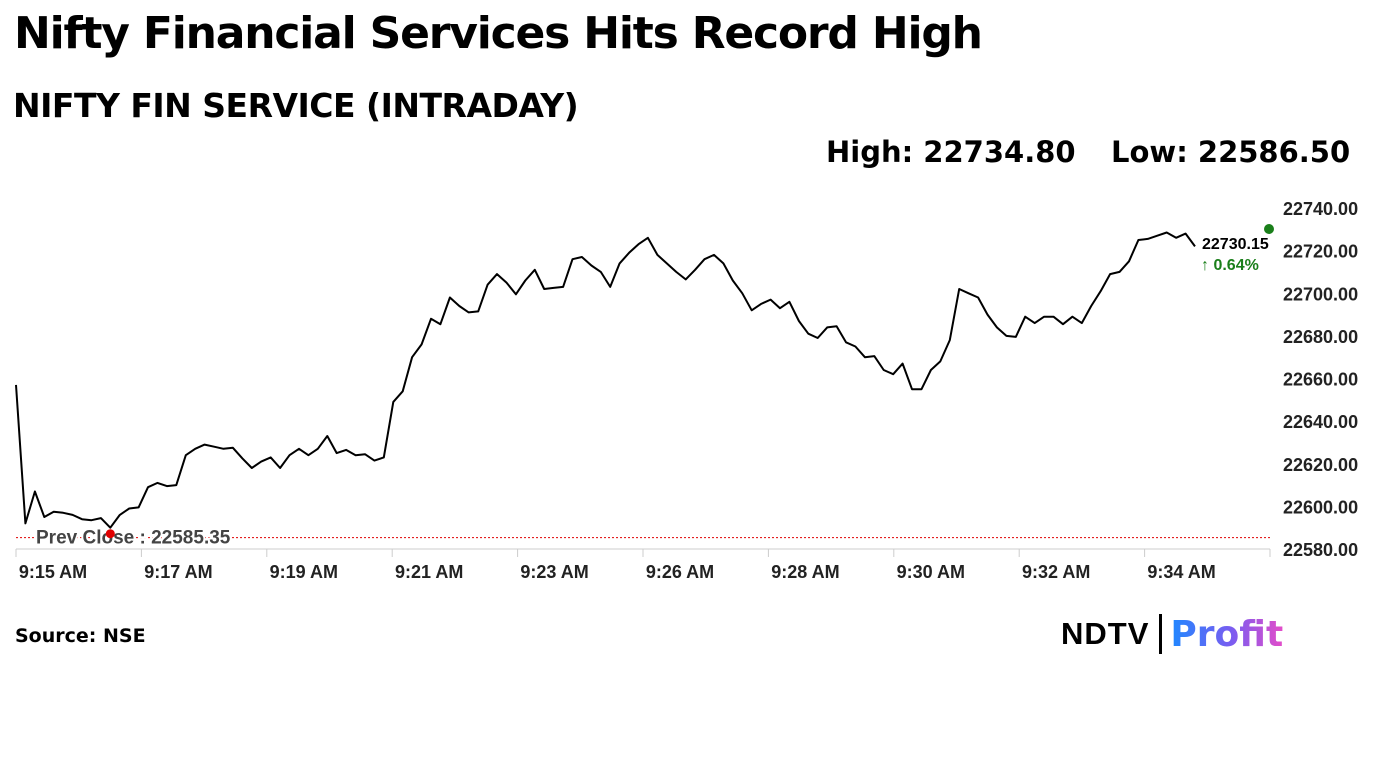  Describe the element at coordinates (110, 534) in the screenshot. I see `prev-close-marker` at that location.